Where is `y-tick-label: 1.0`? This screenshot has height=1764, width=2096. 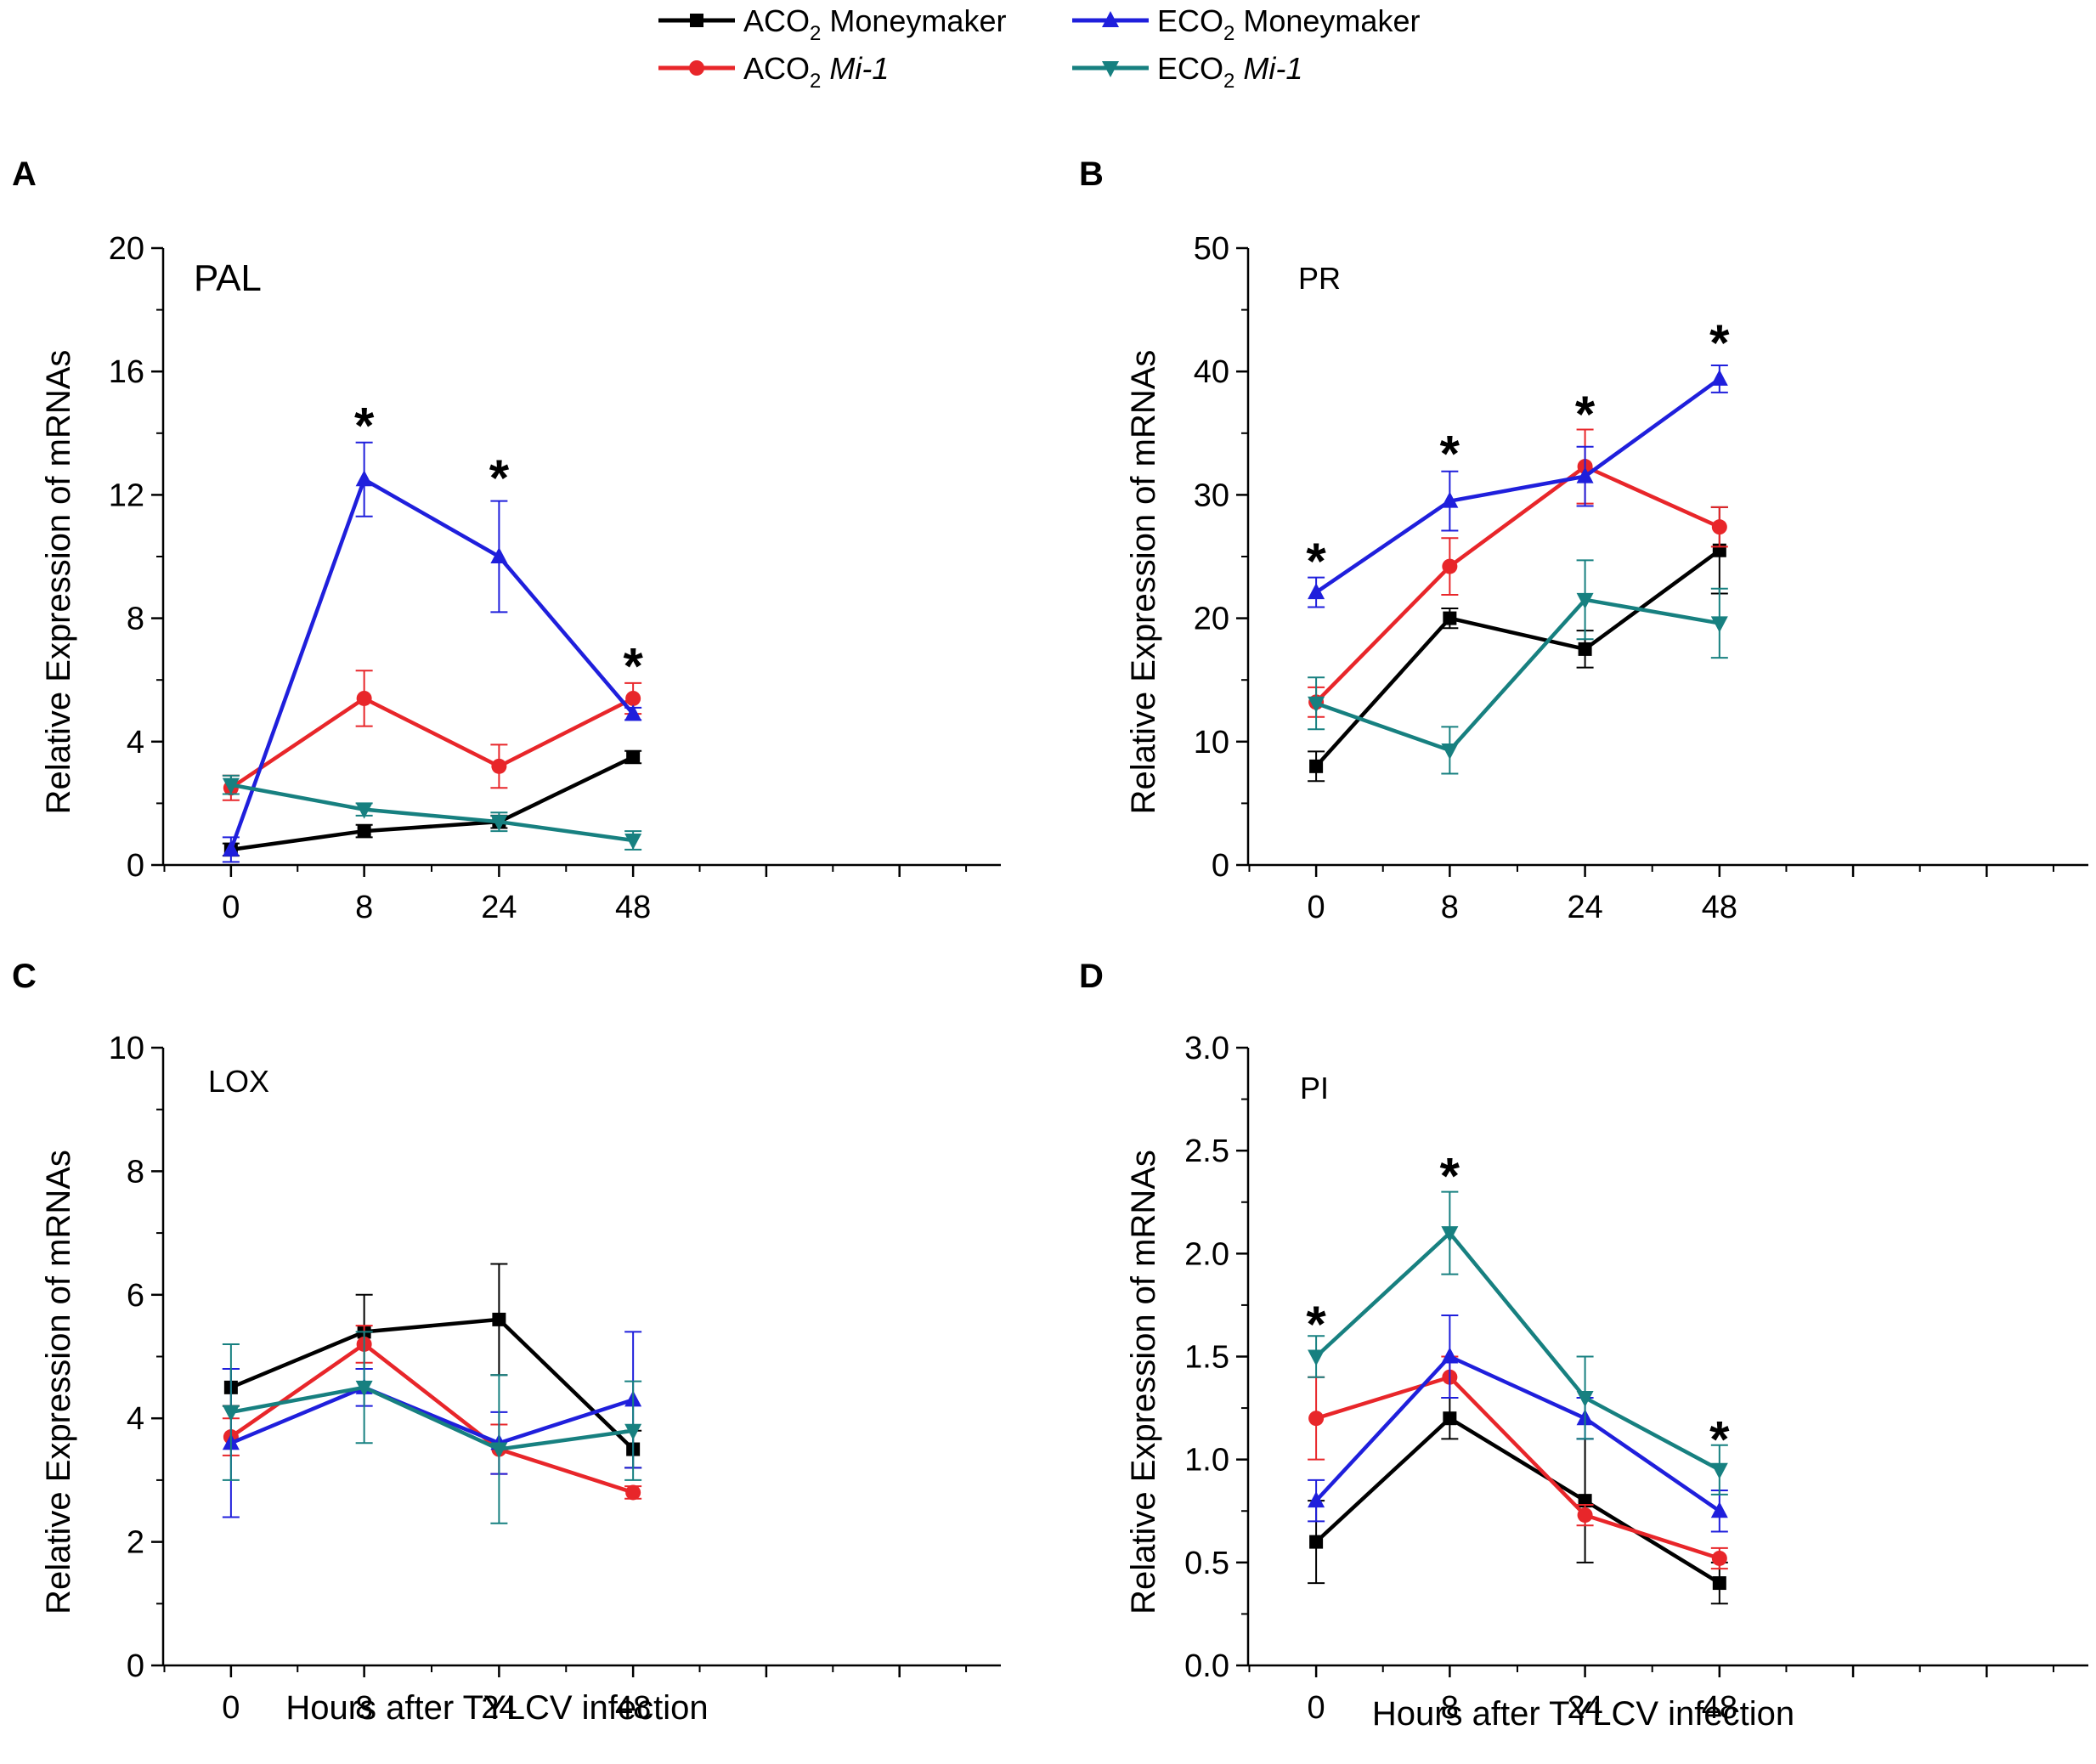
y-tick-label: 1.0 is located at coordinates (1206, 1460).